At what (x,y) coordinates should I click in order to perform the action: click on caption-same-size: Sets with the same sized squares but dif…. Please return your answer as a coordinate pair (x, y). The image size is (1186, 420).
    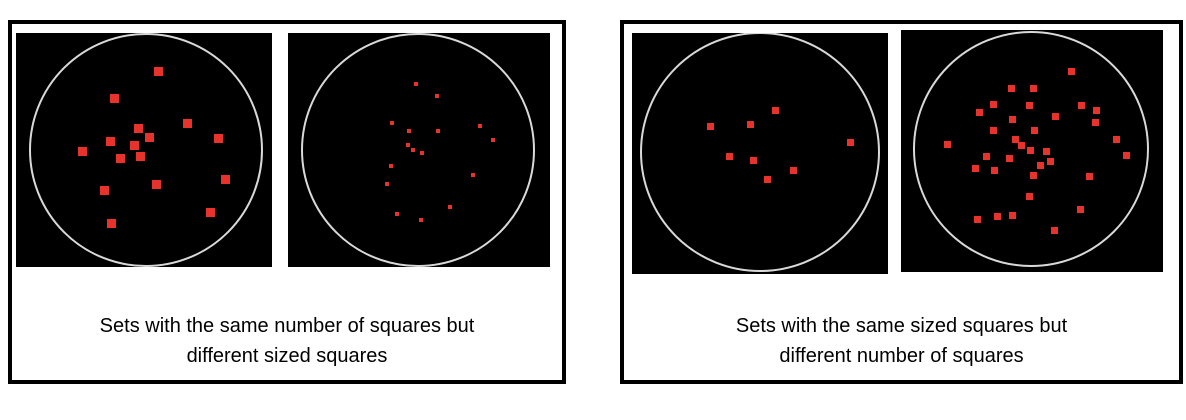
    Looking at the image, I should click on (901, 341).